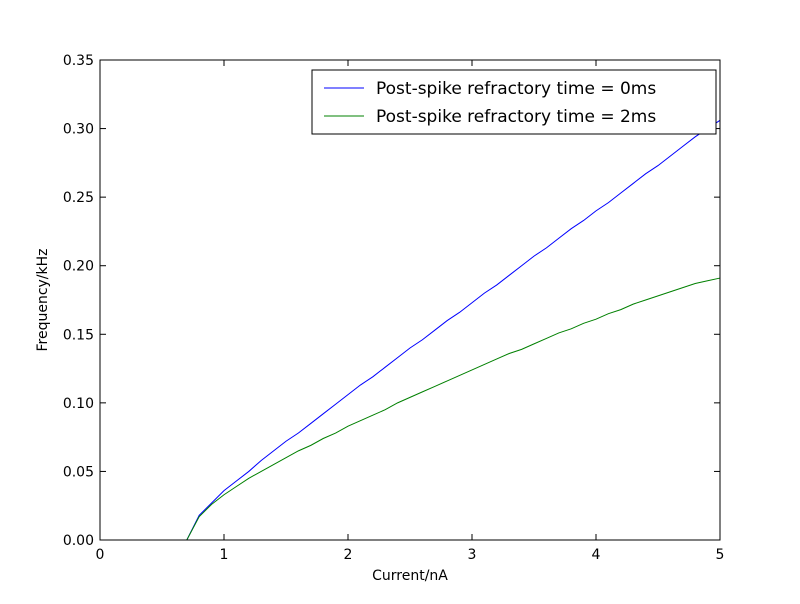  What do you see at coordinates (78, 472) in the screenshot?
I see `y-tick-label: 0.05` at bounding box center [78, 472].